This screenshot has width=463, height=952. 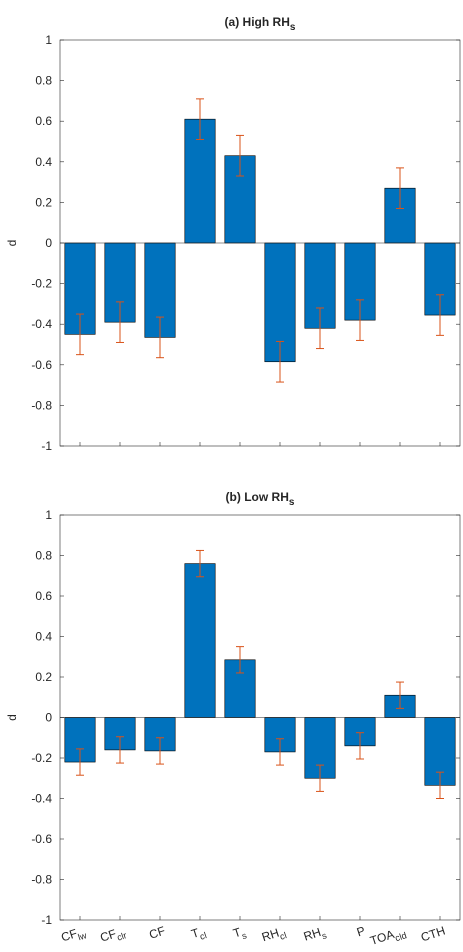 I want to click on x-tick-label-main: CTH, so click(x=433, y=934).